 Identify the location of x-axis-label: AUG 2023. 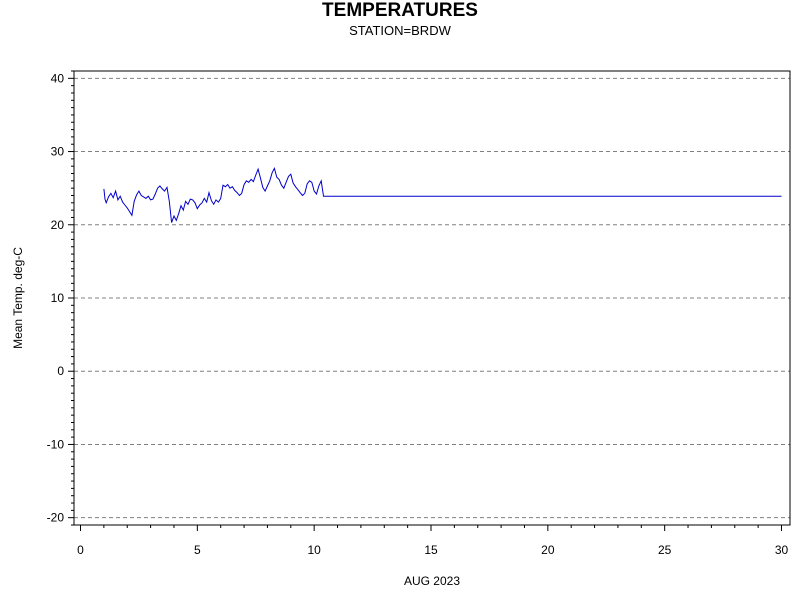
(432, 581).